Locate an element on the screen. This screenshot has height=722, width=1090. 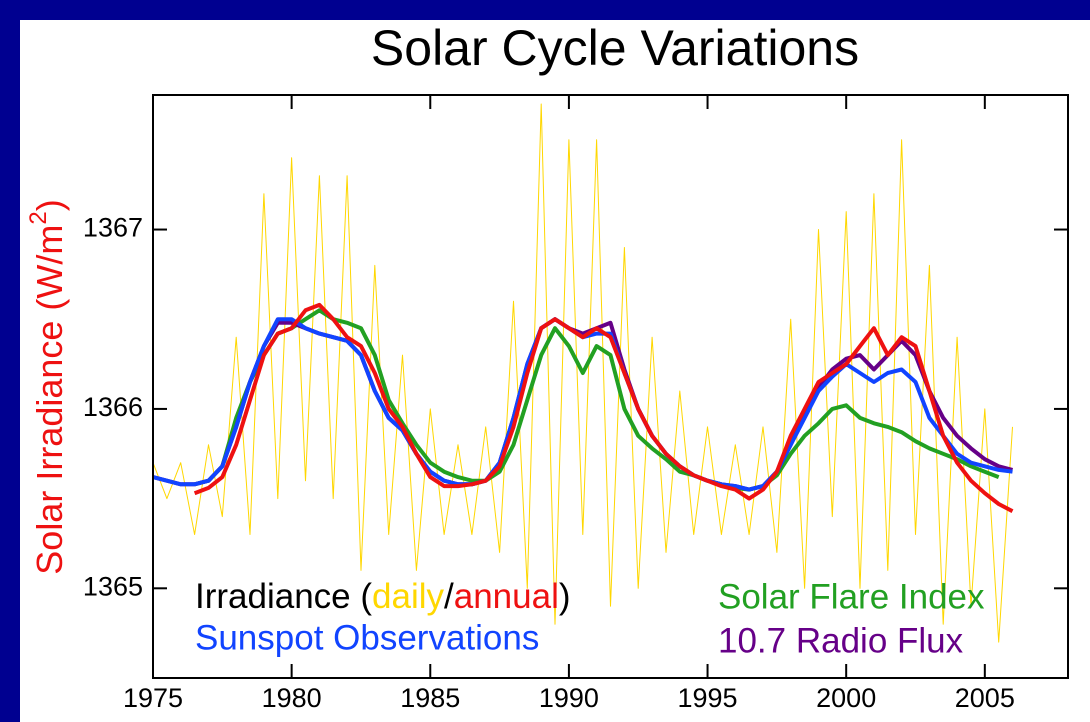
y-tick-label: 1367 is located at coordinates (113, 228).